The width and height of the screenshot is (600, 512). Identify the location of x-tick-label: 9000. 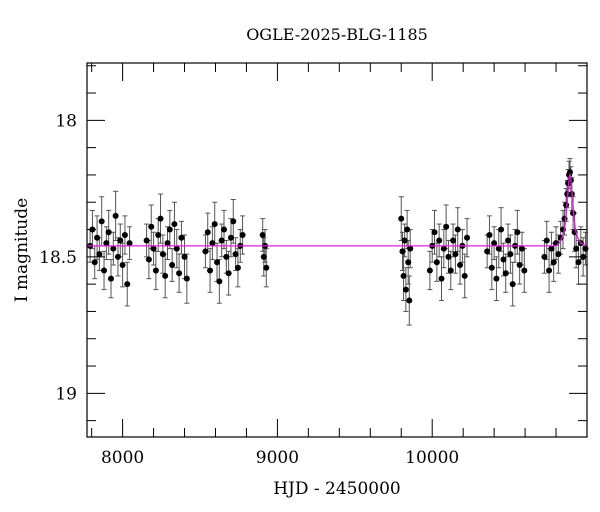
(277, 458).